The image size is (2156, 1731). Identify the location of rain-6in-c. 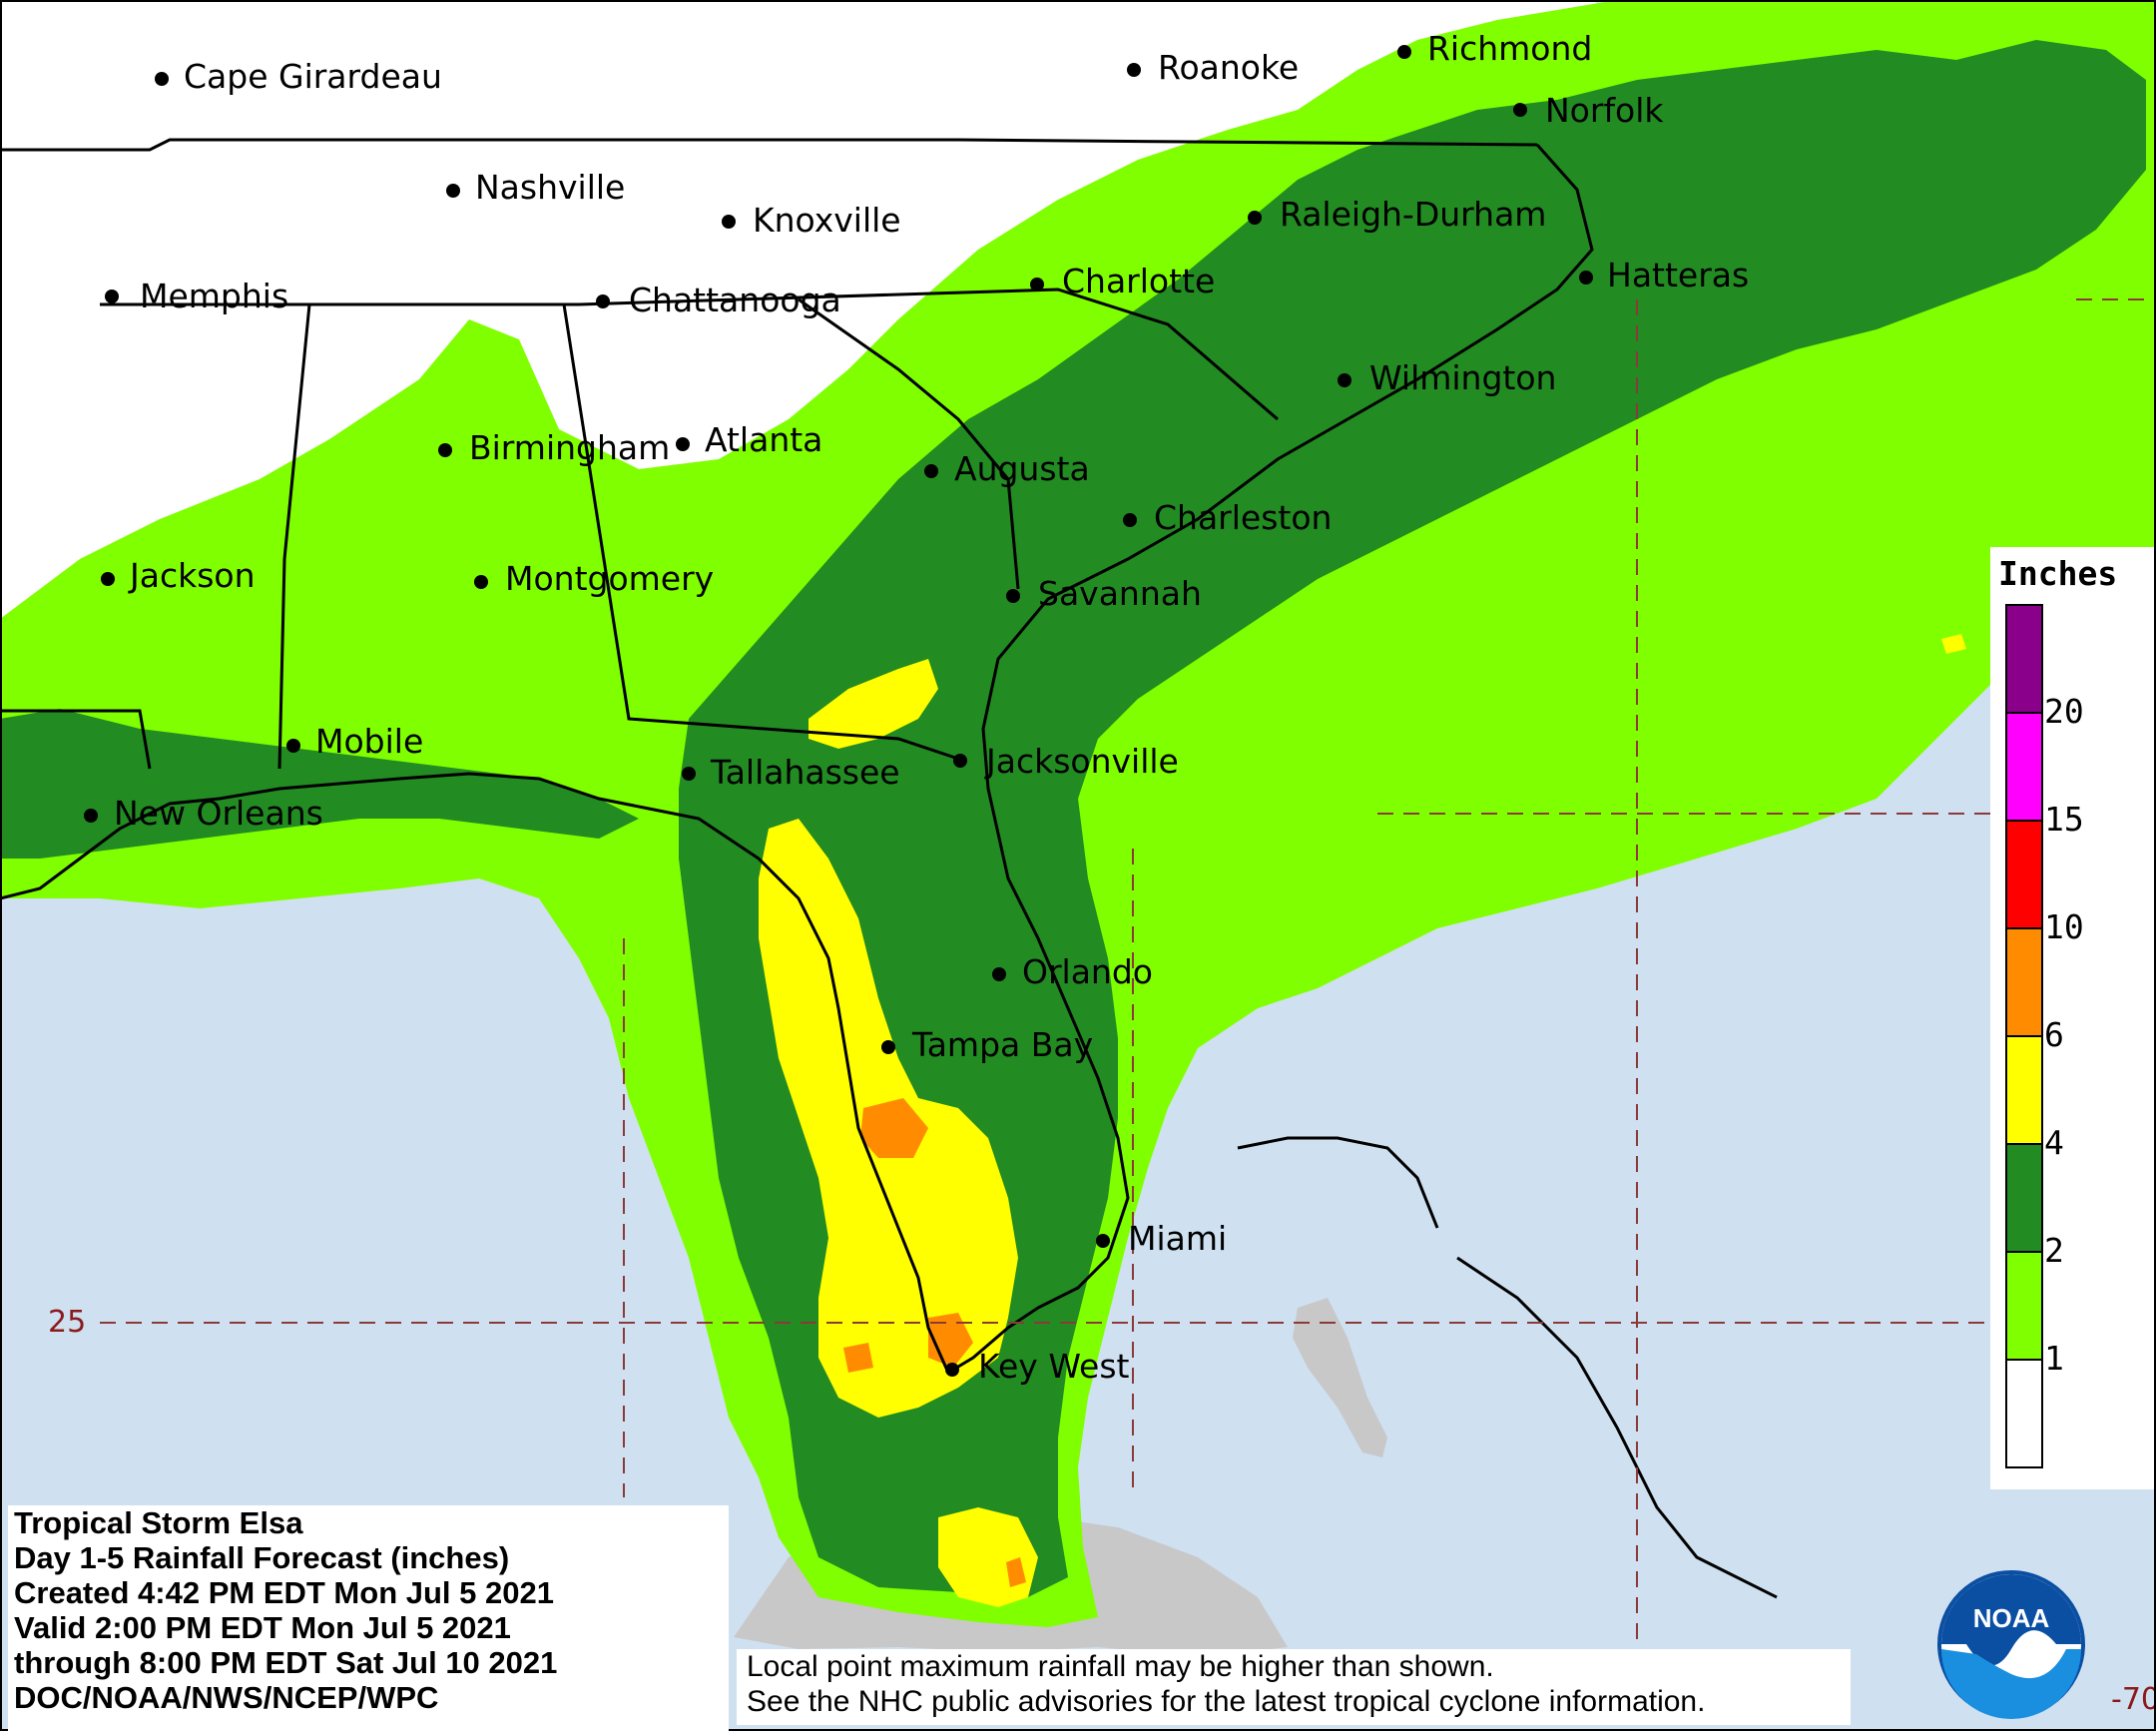
(858, 1358).